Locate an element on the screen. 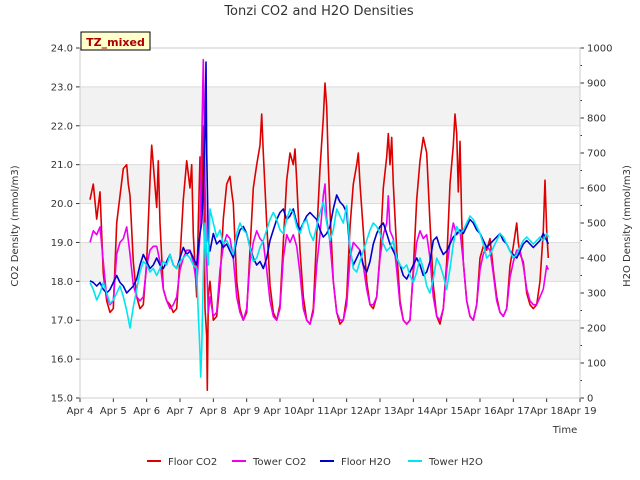  y-left-tick-label: 20.0 is located at coordinates (62, 204).